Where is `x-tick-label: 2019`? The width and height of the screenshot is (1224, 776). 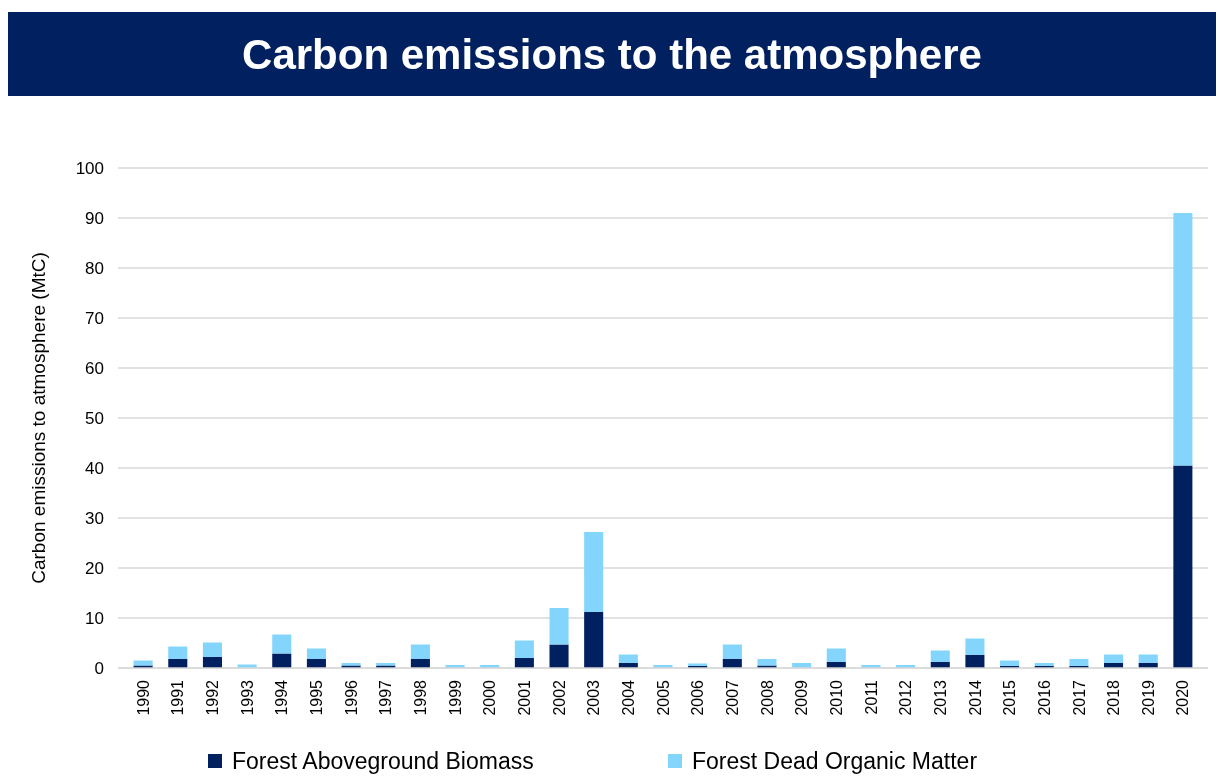
x-tick-label: 2019 is located at coordinates (1148, 697).